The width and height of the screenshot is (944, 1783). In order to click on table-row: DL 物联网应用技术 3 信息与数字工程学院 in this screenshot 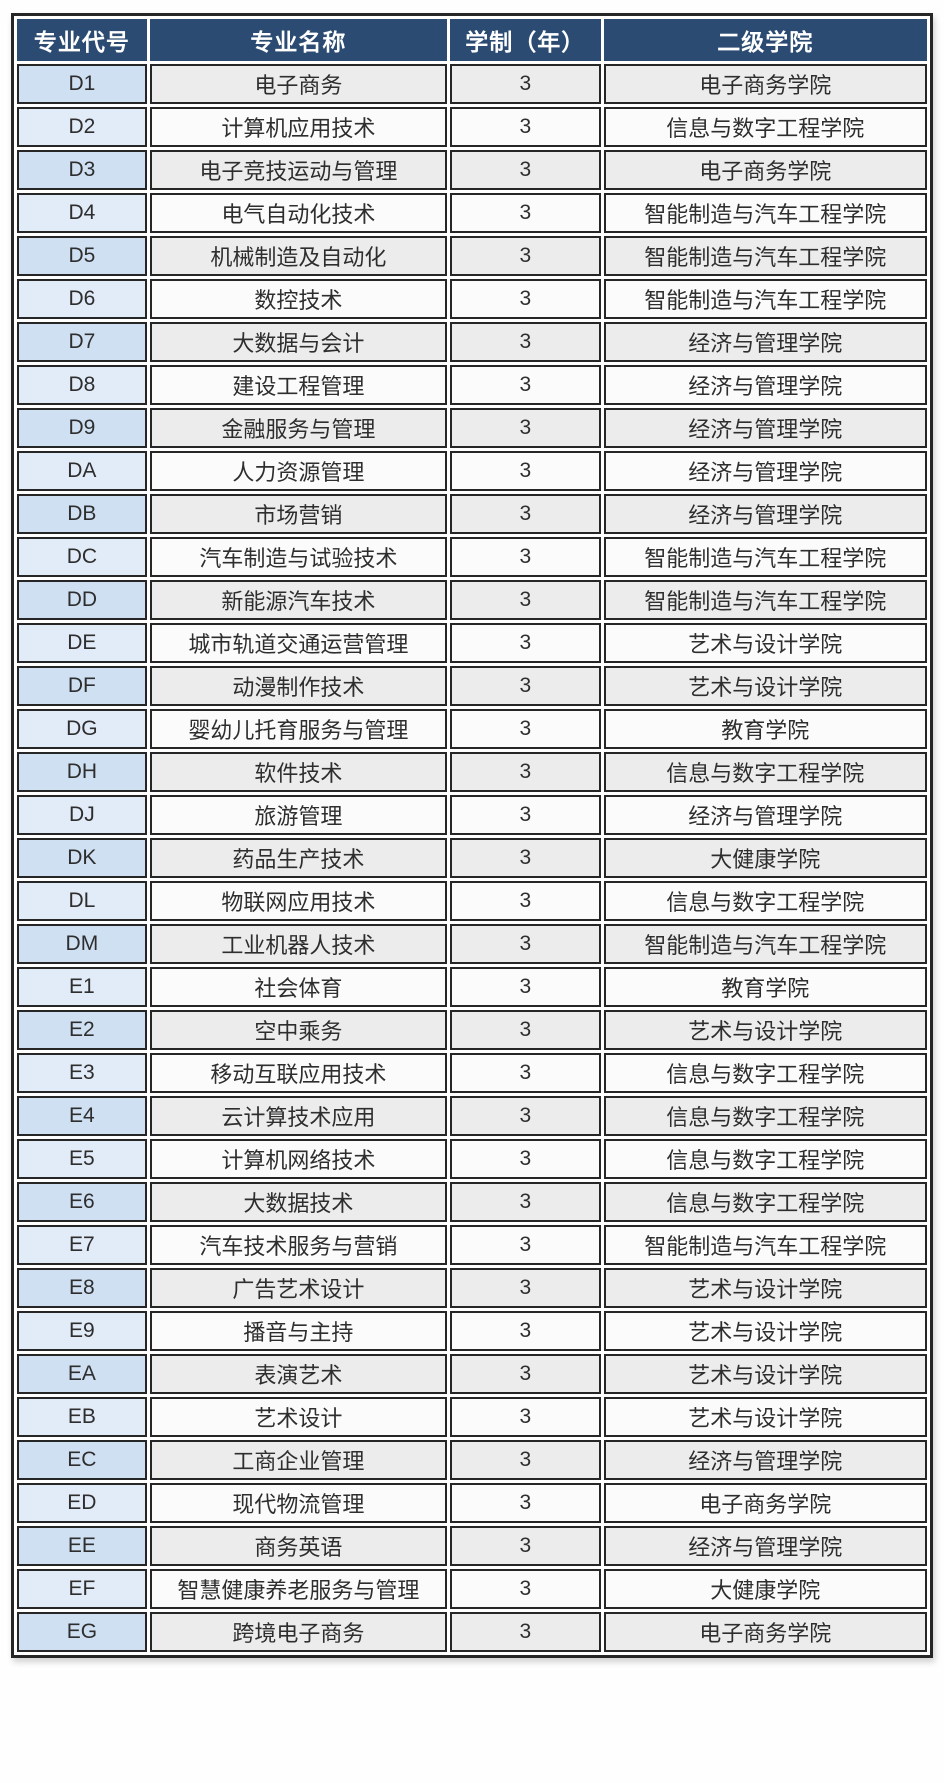, I will do `click(472, 901)`.